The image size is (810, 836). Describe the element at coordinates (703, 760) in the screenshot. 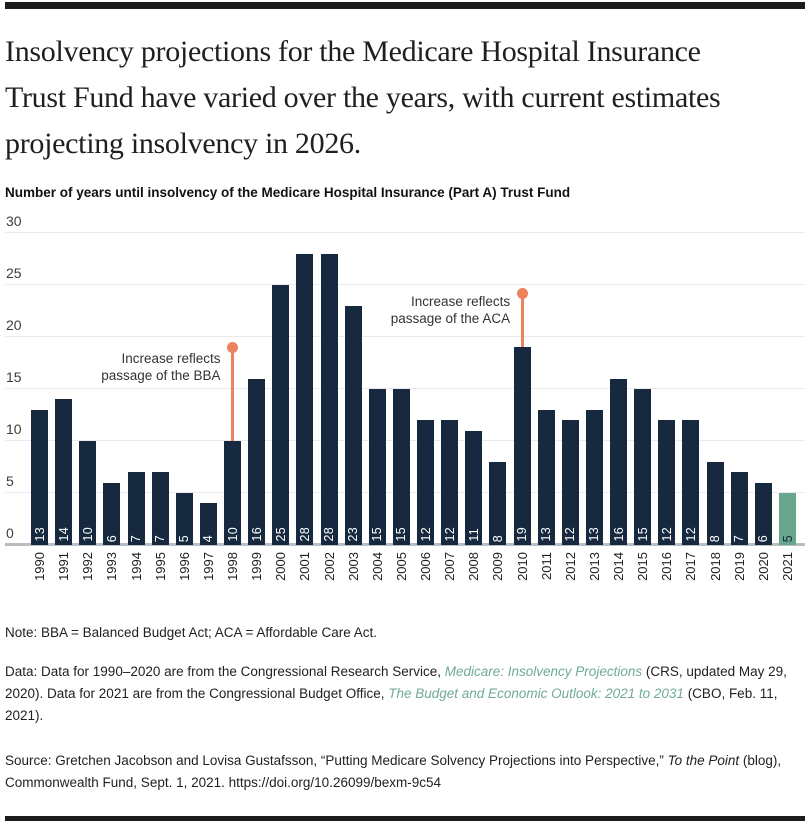

I see `text-segment: To the Point` at that location.